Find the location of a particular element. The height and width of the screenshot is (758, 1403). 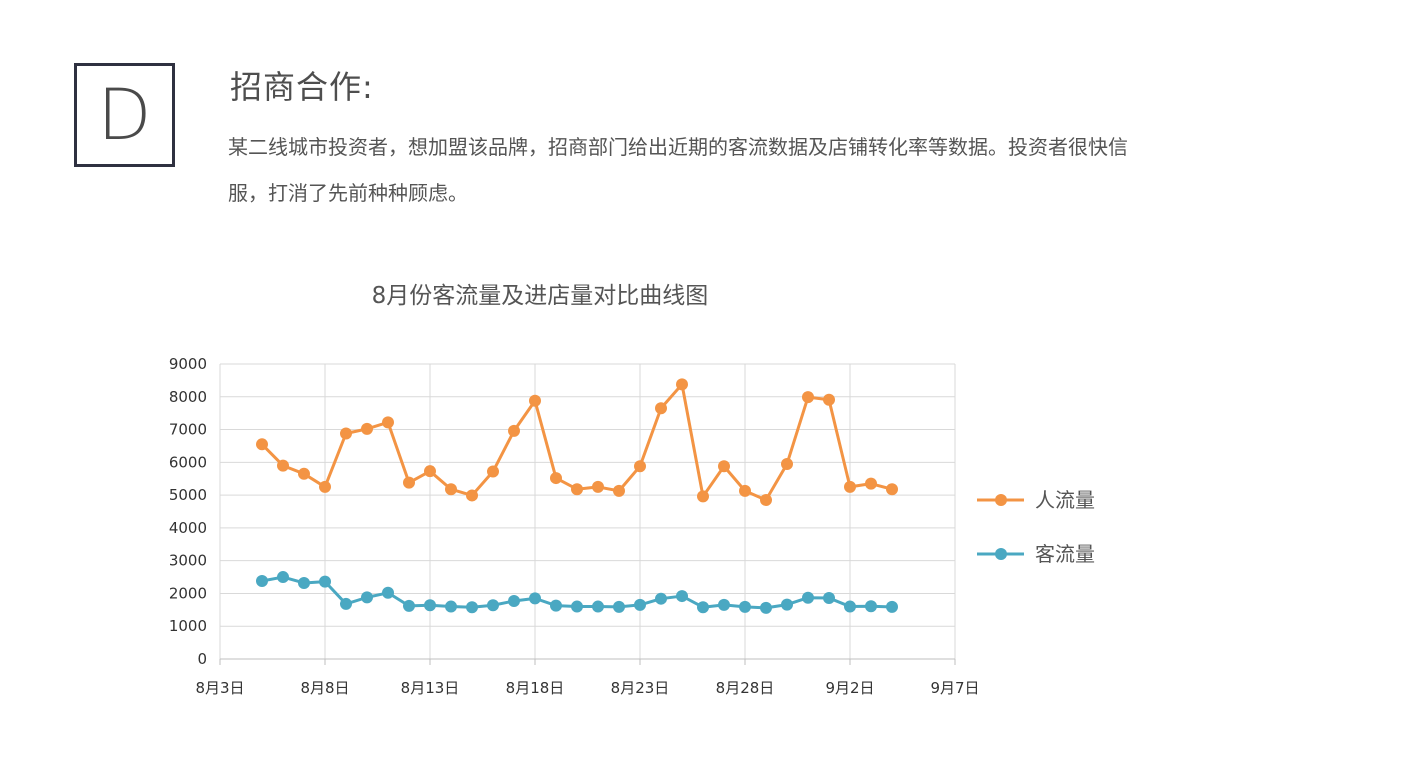

x-tick-label: 8月3日 is located at coordinates (219, 688).